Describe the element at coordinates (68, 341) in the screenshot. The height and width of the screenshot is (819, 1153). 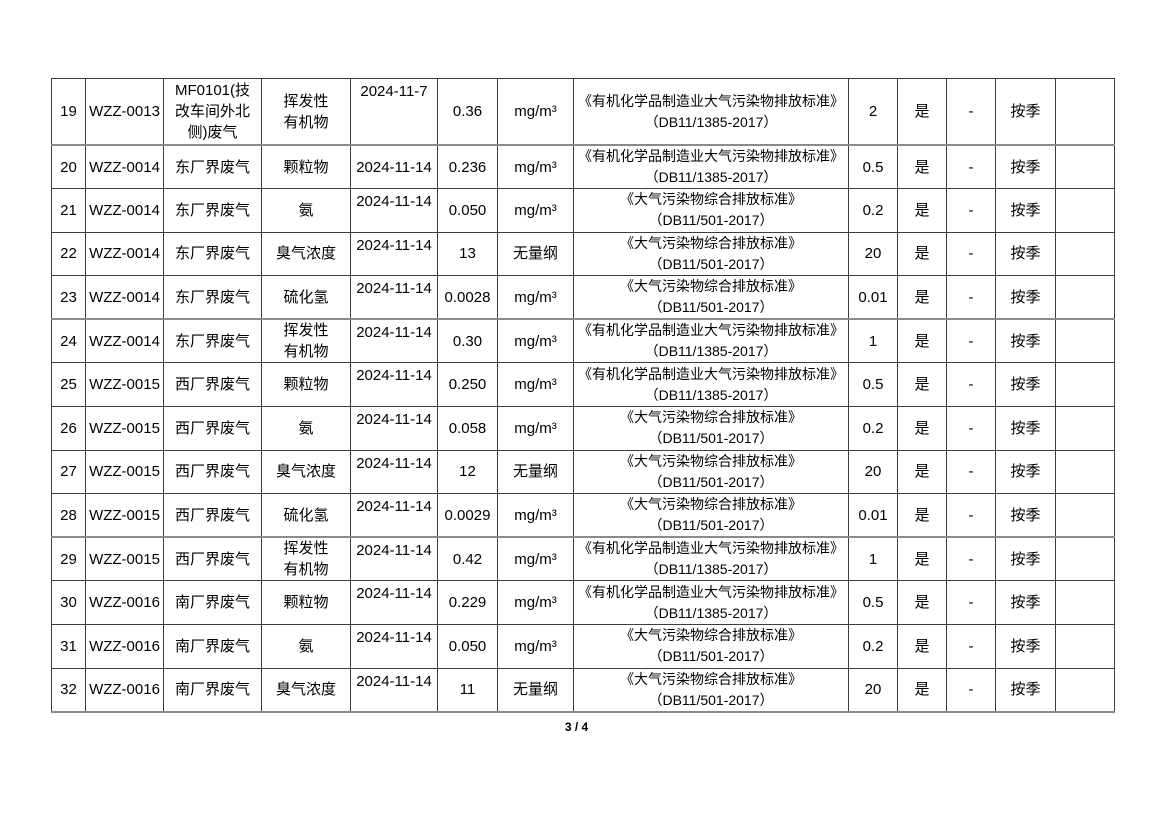
I see `row-number-cell: 24` at that location.